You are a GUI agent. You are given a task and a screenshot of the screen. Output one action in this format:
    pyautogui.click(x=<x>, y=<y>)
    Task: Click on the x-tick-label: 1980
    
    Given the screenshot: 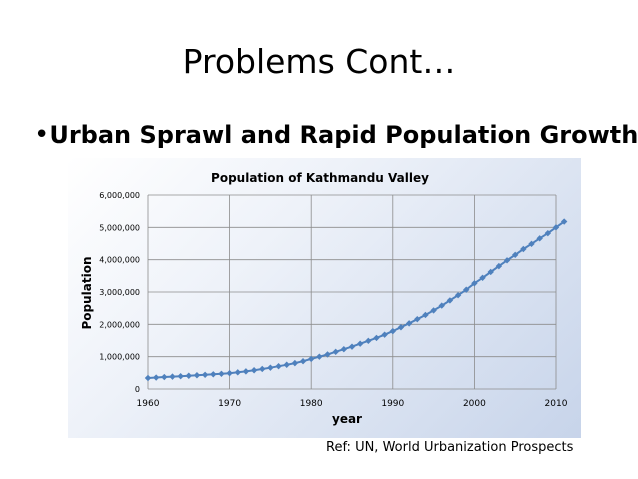 What is the action you would take?
    pyautogui.click(x=311, y=404)
    